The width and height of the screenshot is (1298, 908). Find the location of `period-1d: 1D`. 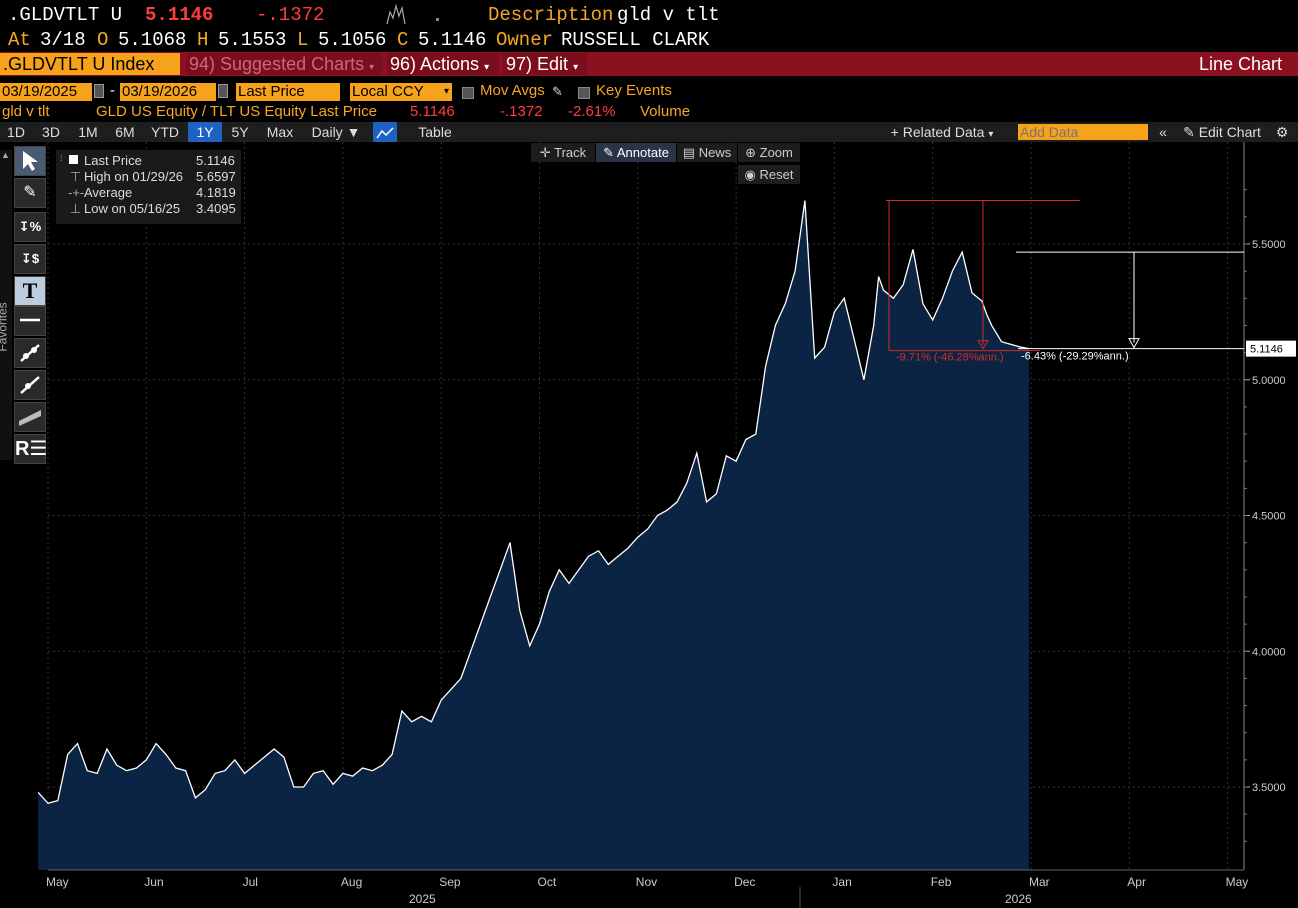

period-1d: 1D is located at coordinates (16, 132).